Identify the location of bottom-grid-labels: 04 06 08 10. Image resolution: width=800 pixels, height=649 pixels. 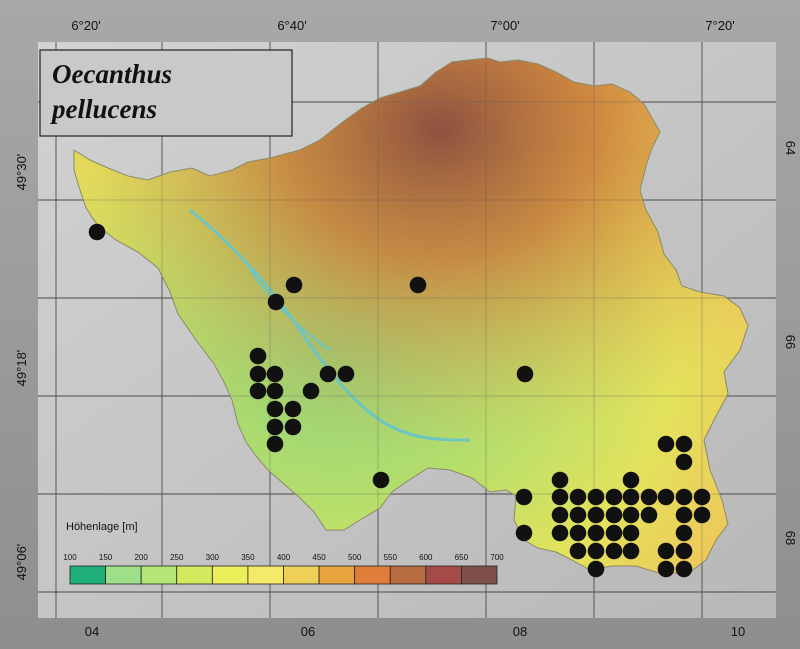
(415, 631).